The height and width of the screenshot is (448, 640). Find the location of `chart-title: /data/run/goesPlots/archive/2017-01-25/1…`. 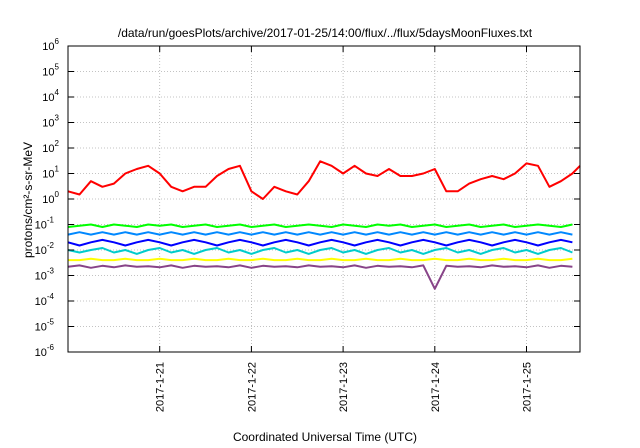

chart-title: /data/run/goesPlots/archive/2017-01-25/1… is located at coordinates (325, 33).